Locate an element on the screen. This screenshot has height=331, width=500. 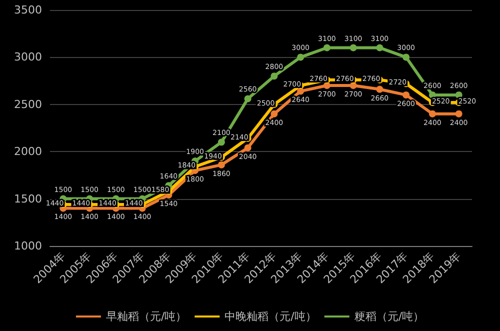
legend-label: 中晚籼稻（元/吨） is located at coordinates (270, 316).